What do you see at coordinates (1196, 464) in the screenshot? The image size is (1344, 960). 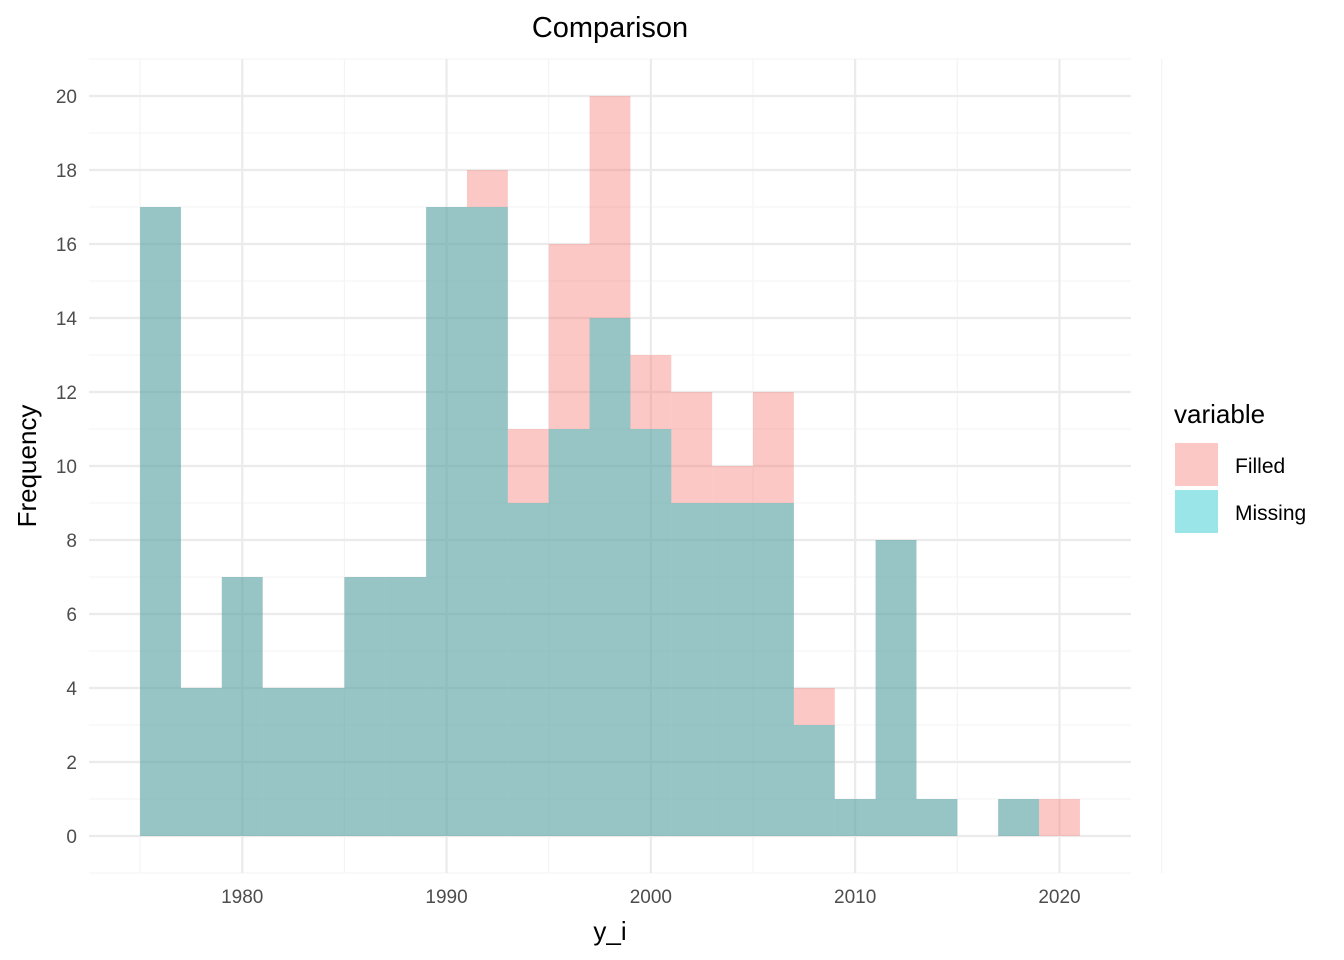 I see `legend-key-filled` at bounding box center [1196, 464].